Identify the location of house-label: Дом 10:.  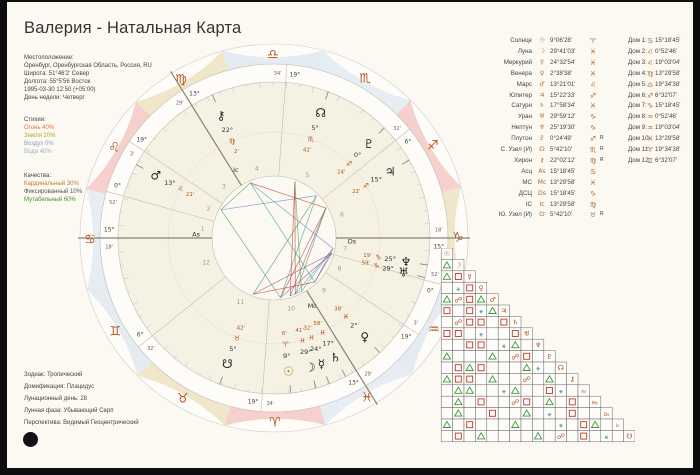
(639, 139).